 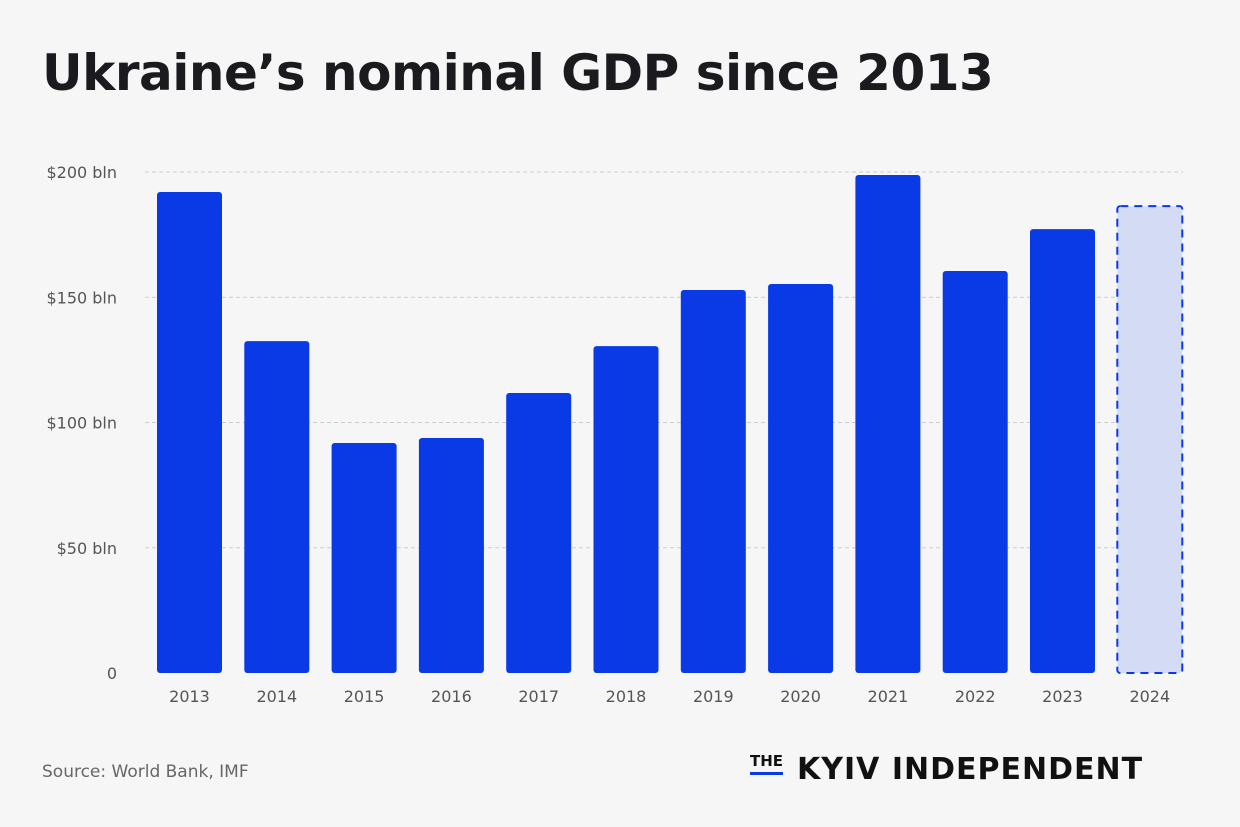 What do you see at coordinates (888, 696) in the screenshot?
I see `x-tick-label: 2021` at bounding box center [888, 696].